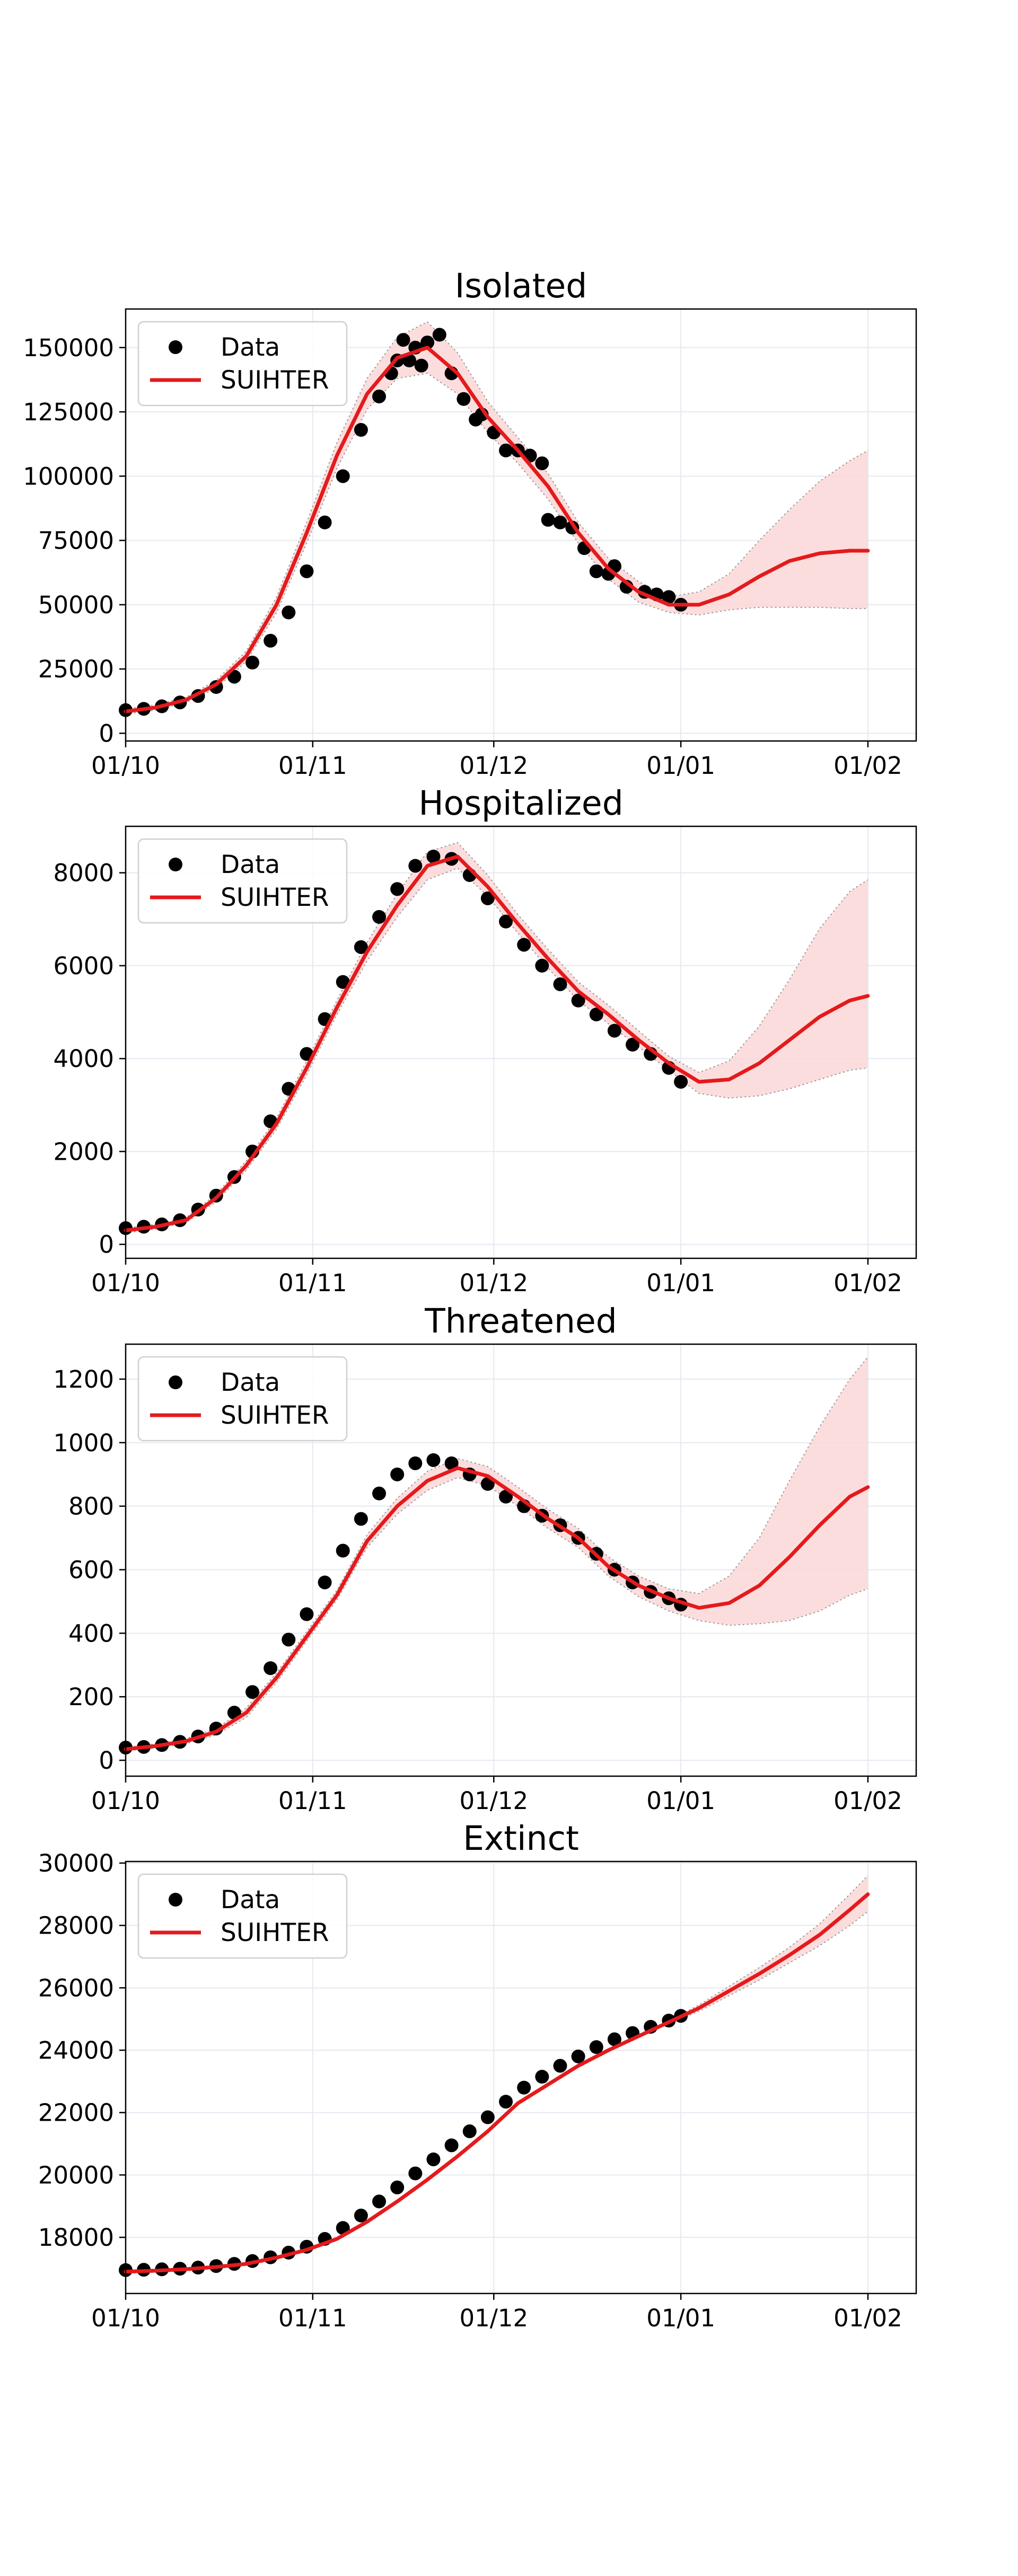  What do you see at coordinates (76, 1926) in the screenshot?
I see `y-tick-label: 28000` at bounding box center [76, 1926].